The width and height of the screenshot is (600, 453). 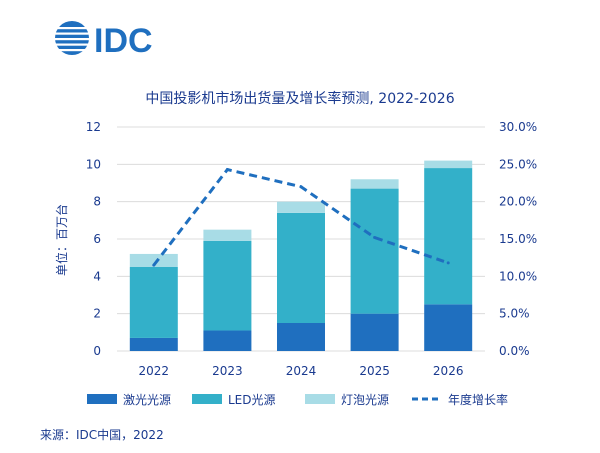 What do you see at coordinates (227, 170) in the screenshot?
I see `growth-rate-point-2023` at bounding box center [227, 170].